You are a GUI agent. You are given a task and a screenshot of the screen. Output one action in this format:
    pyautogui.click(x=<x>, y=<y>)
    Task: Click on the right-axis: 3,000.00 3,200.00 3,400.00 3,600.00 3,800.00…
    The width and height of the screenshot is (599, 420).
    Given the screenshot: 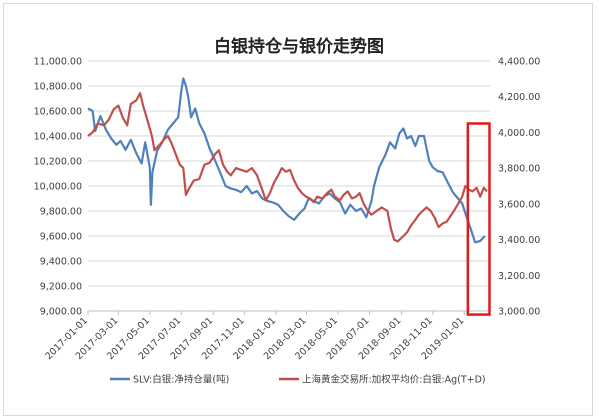 What is the action you would take?
    pyautogui.click(x=519, y=187)
    